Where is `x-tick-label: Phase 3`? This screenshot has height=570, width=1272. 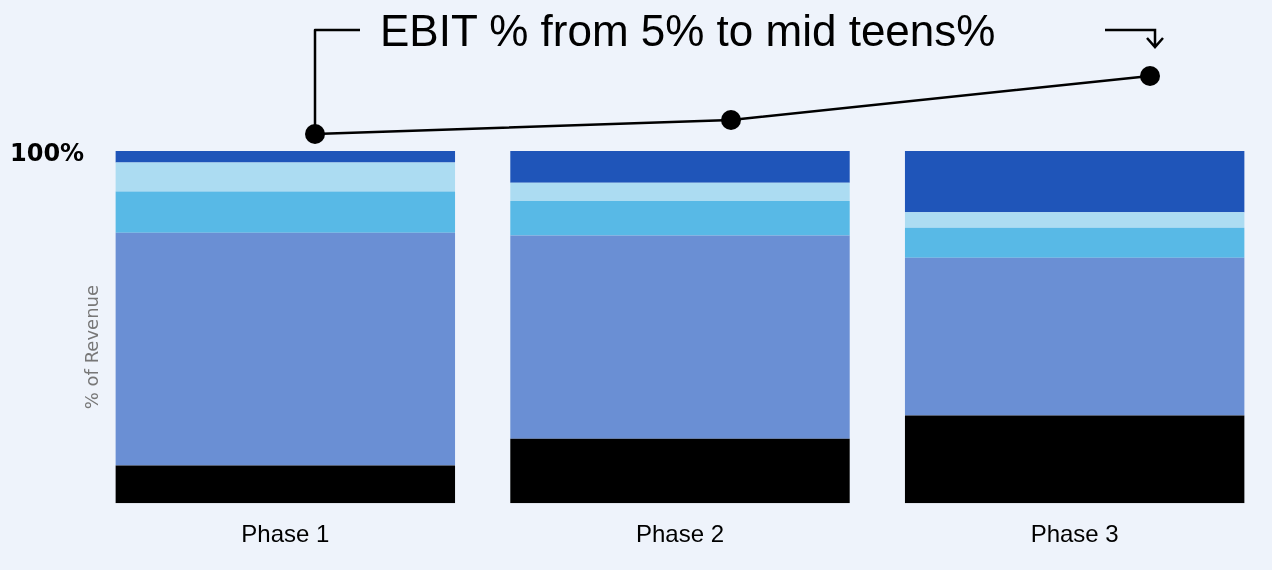 x-tick-label: Phase 3 is located at coordinates (1074, 534).